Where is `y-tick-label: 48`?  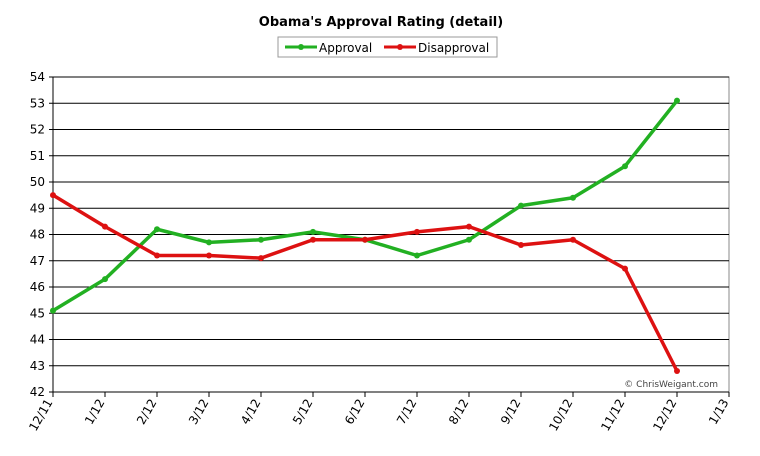
y-tick-label: 48 is located at coordinates (37, 235).